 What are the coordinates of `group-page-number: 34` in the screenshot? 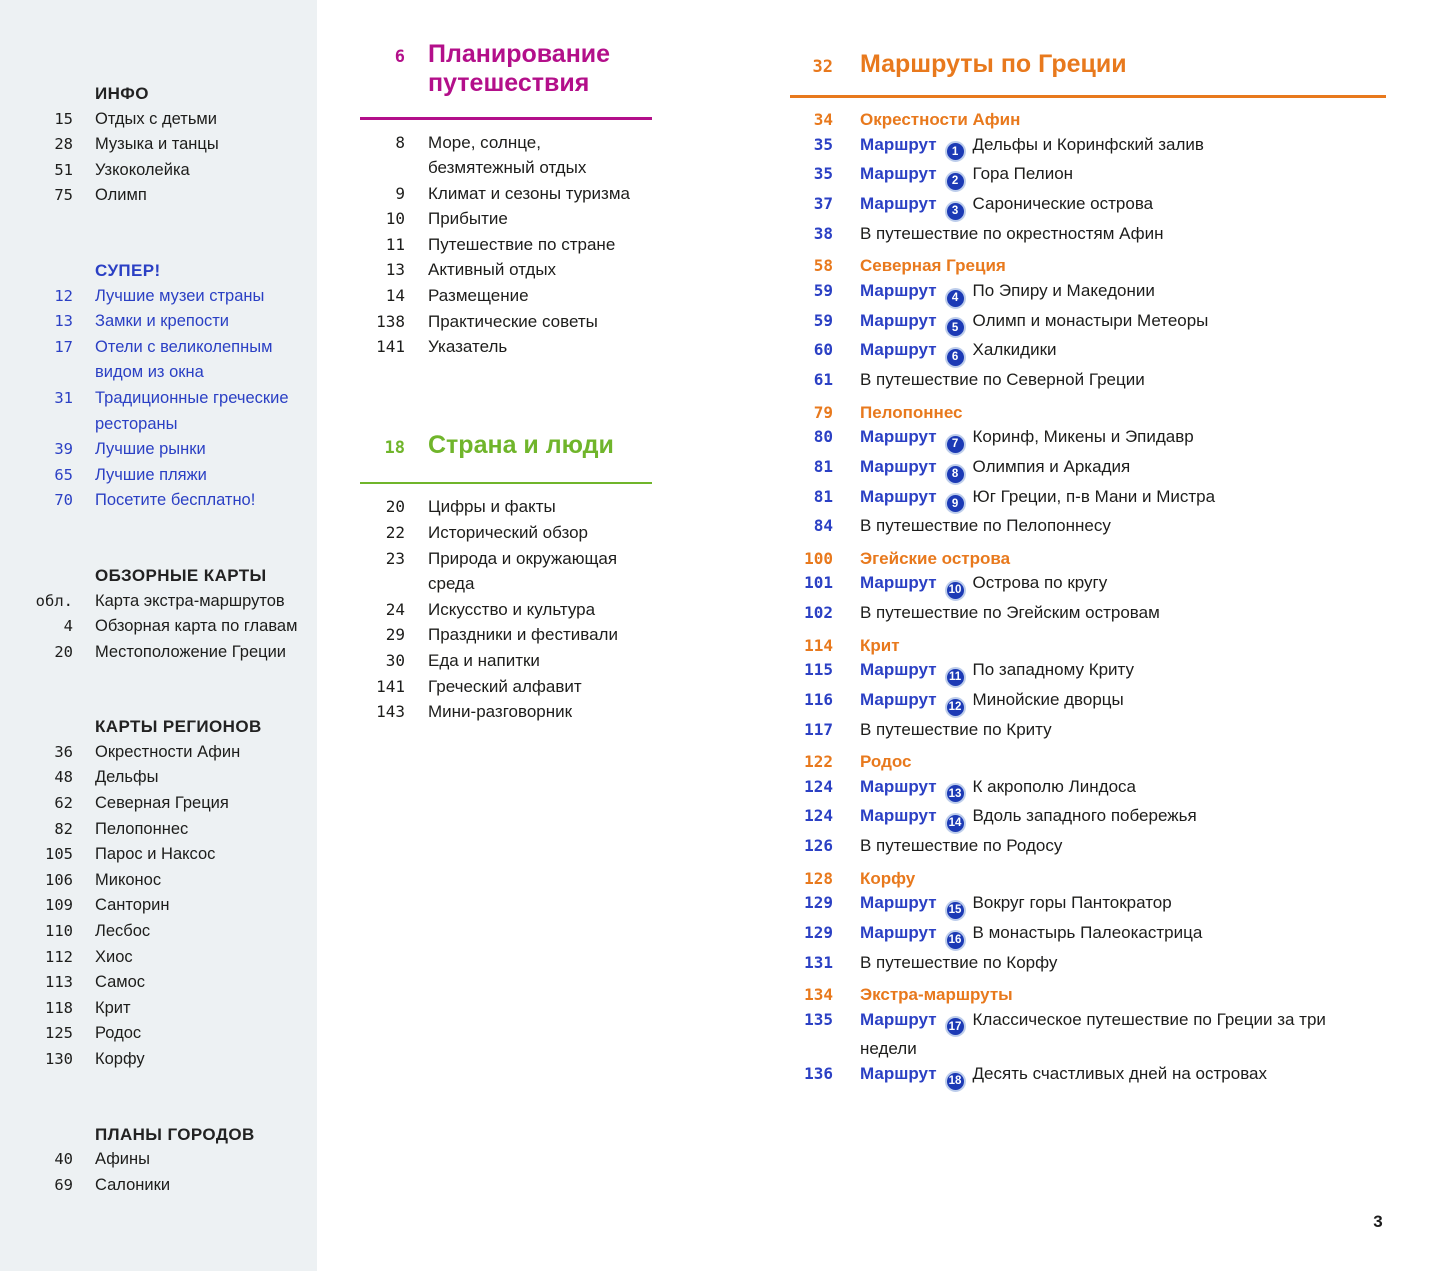 It's located at (823, 119).